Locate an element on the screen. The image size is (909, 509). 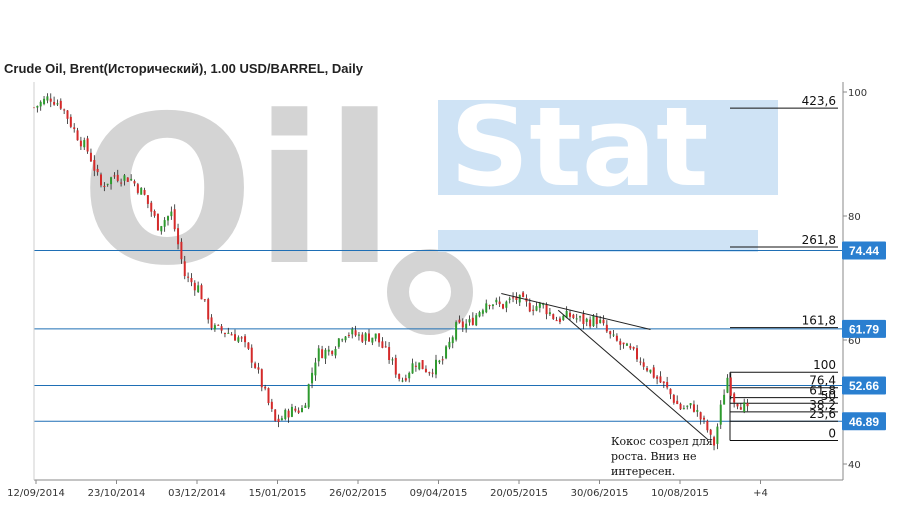
y-tick-label: 80 is located at coordinates (854, 217).